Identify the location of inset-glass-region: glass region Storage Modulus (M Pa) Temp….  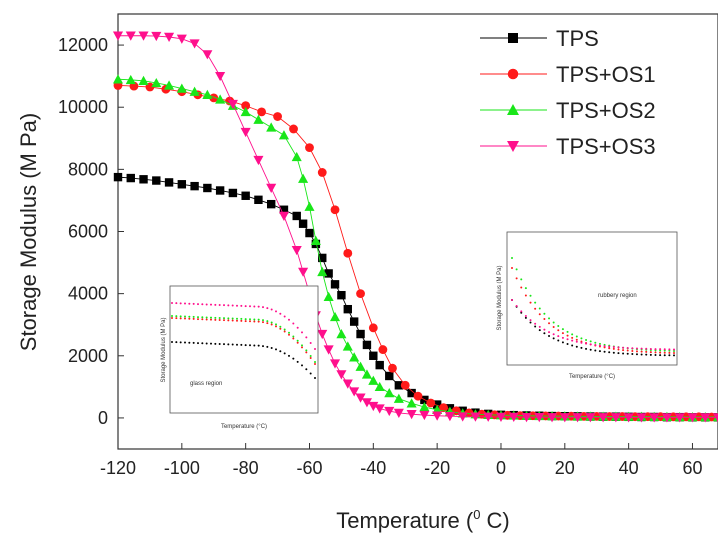
(240, 357).